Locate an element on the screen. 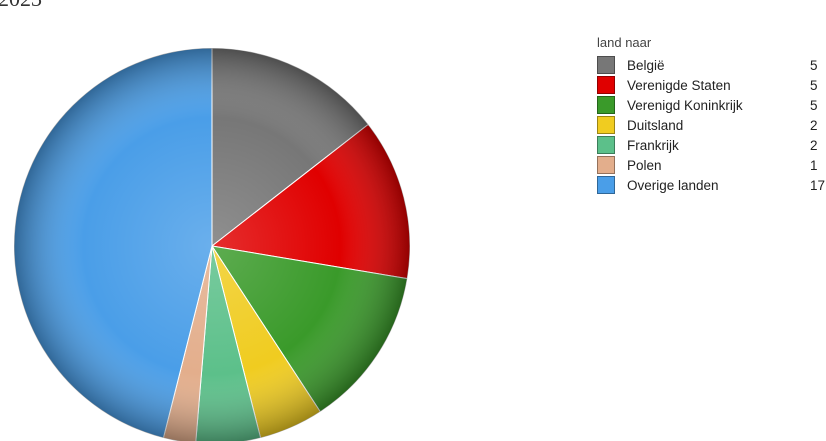 The width and height of the screenshot is (826, 441). legend-label: Polen is located at coordinates (644, 165).